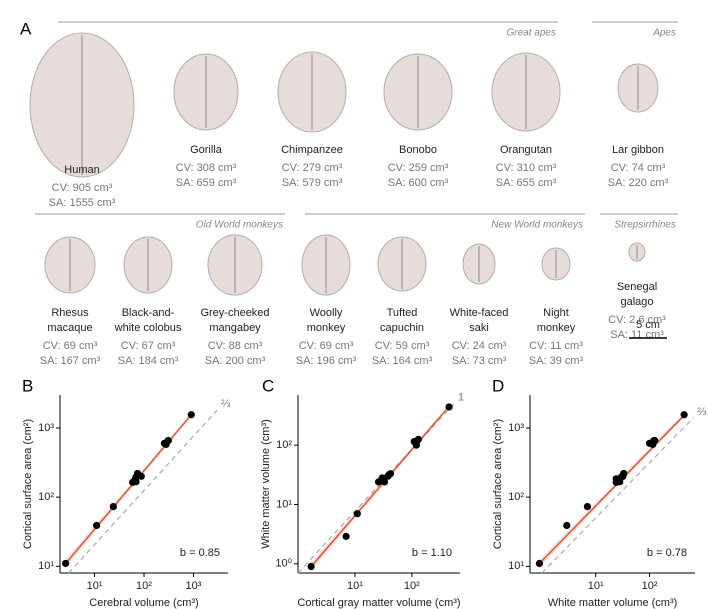 Image resolution: width=708 pixels, height=609 pixels. What do you see at coordinates (27, 385) in the screenshot?
I see `panel-label: B` at bounding box center [27, 385].